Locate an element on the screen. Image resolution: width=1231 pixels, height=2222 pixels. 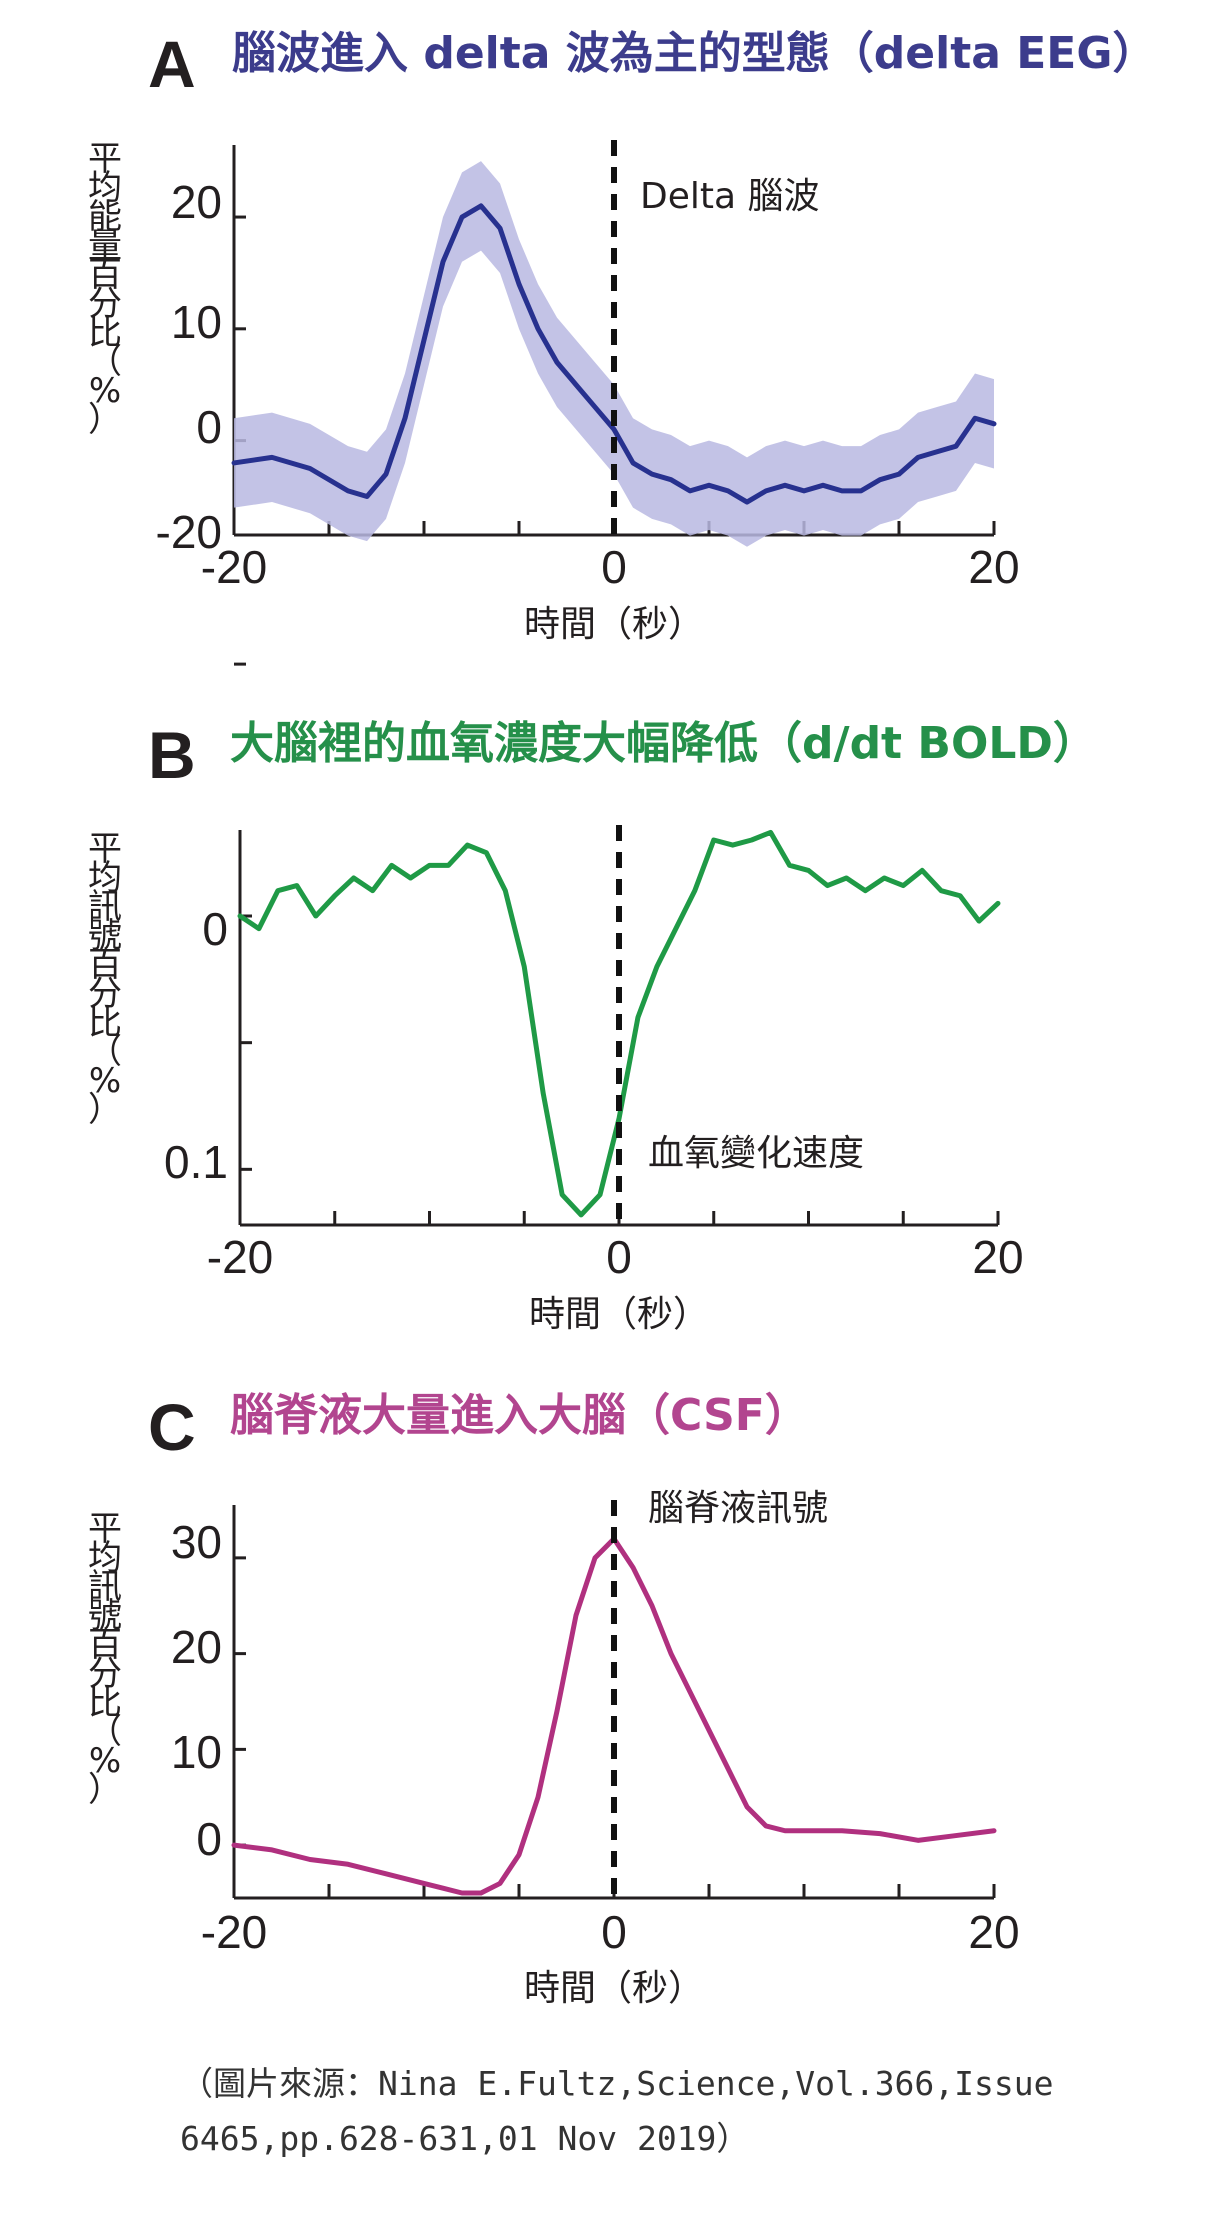
ylabel-char: 量 is located at coordinates (105, 246).